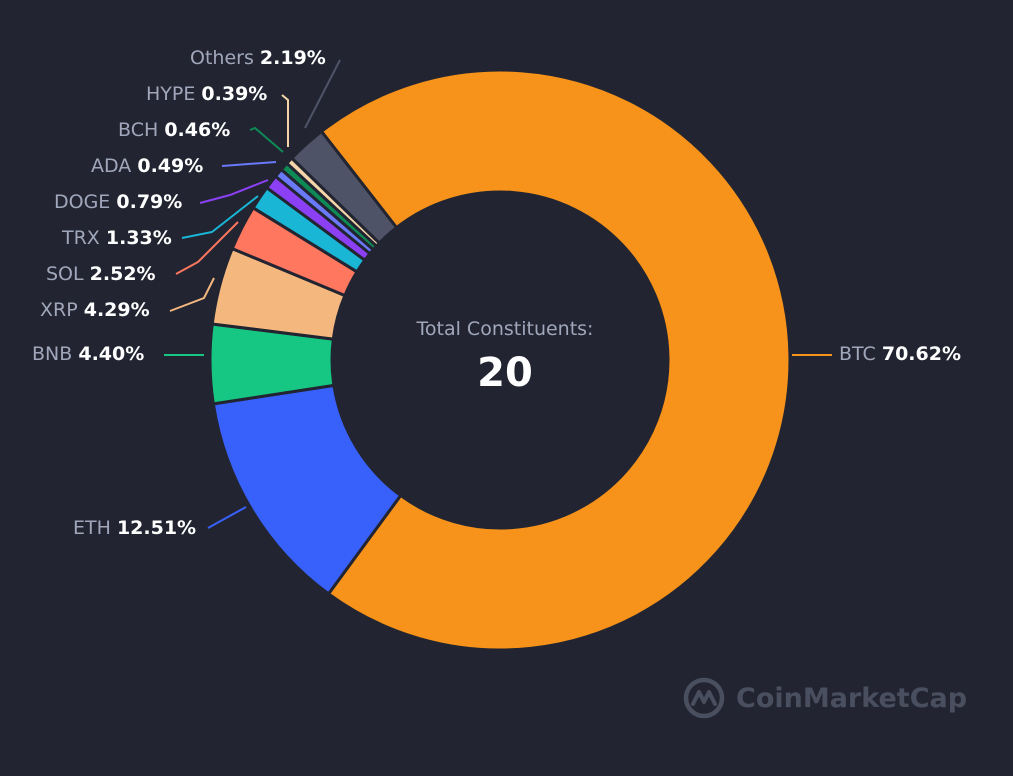  What do you see at coordinates (704, 698) in the screenshot?
I see `coinmarketcap-logo-icon` at bounding box center [704, 698].